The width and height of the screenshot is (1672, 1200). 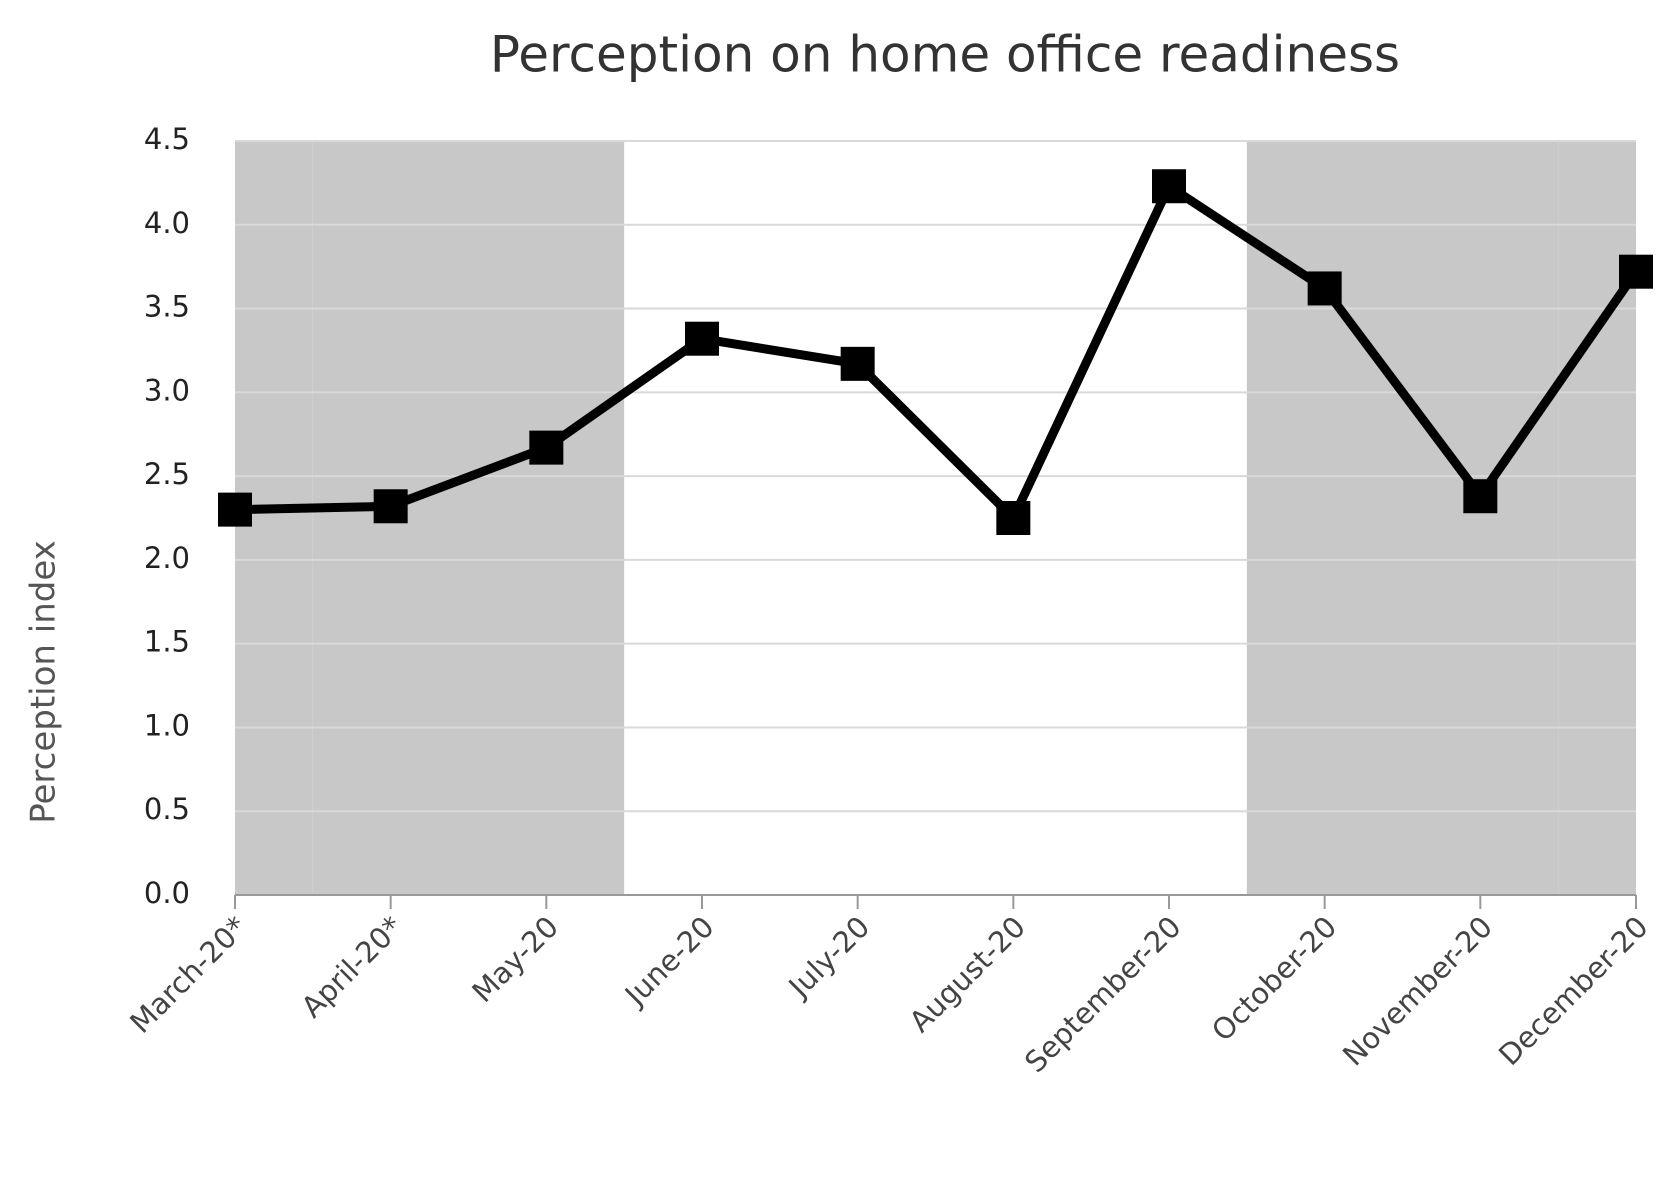 I want to click on y-tick-label: 0.5, so click(x=167, y=809).